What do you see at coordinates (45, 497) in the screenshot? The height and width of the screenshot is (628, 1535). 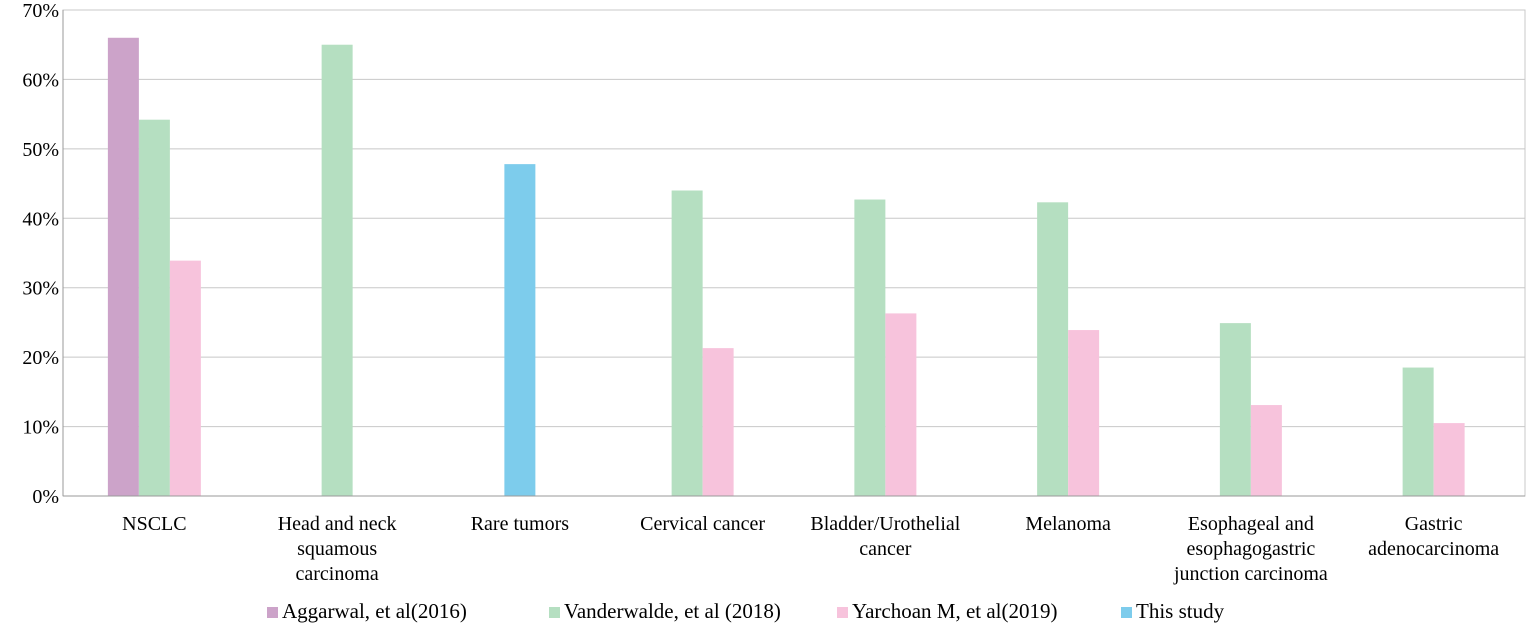 I see `y-tick-label: 0%` at bounding box center [45, 497].